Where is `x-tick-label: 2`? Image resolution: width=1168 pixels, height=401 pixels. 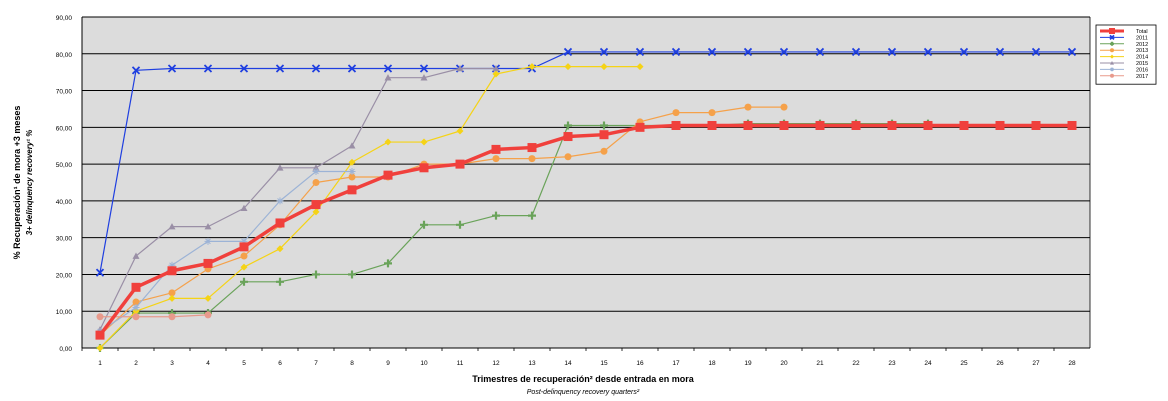 x-tick-label: 2 is located at coordinates (136, 363).